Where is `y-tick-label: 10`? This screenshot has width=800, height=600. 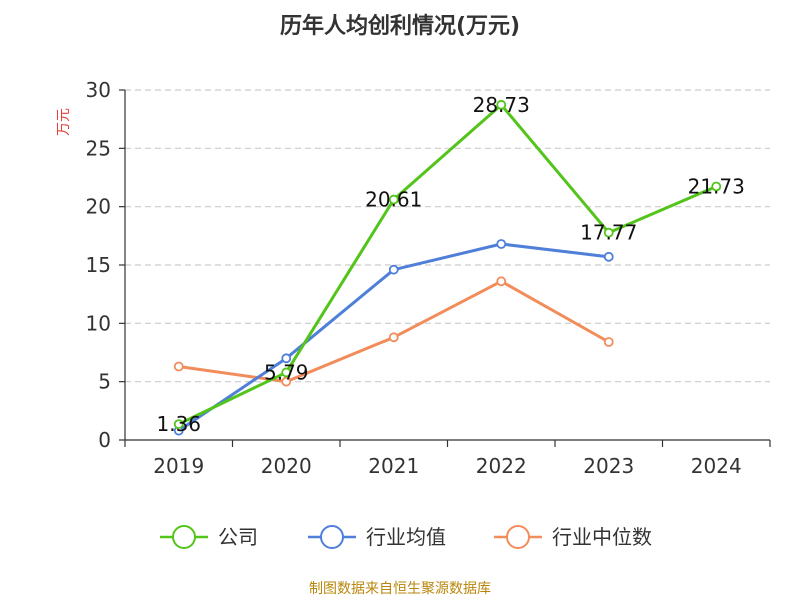 y-tick-label: 10 is located at coordinates (98, 323).